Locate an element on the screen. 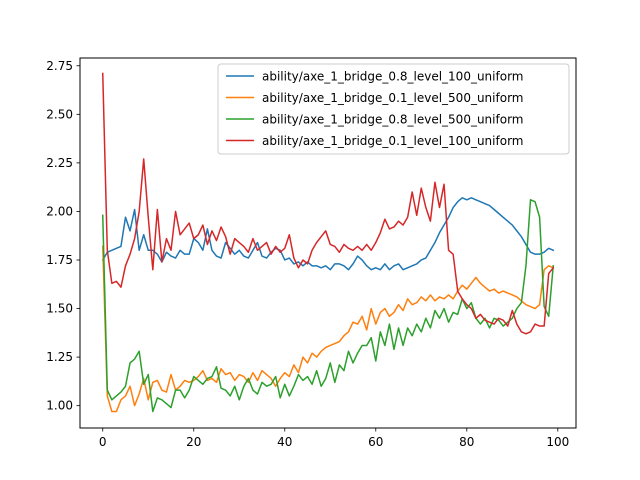  x-tick-label: 20 is located at coordinates (193, 442).